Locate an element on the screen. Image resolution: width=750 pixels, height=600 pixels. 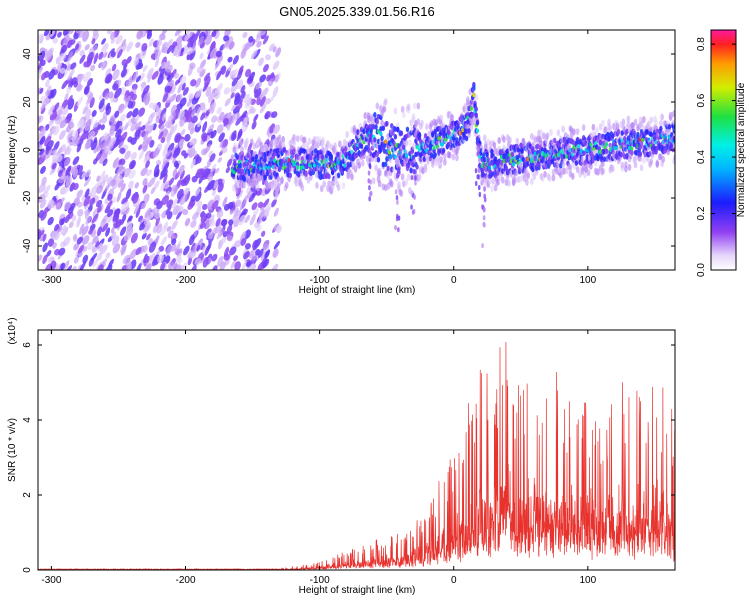
figure-title: GN05.2025.339.01.56.R16 is located at coordinates (356, 11).